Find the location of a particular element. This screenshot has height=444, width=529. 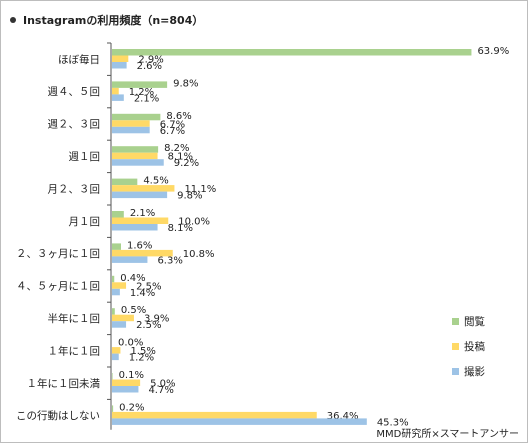

data-label: 1.4% is located at coordinates (142, 293).